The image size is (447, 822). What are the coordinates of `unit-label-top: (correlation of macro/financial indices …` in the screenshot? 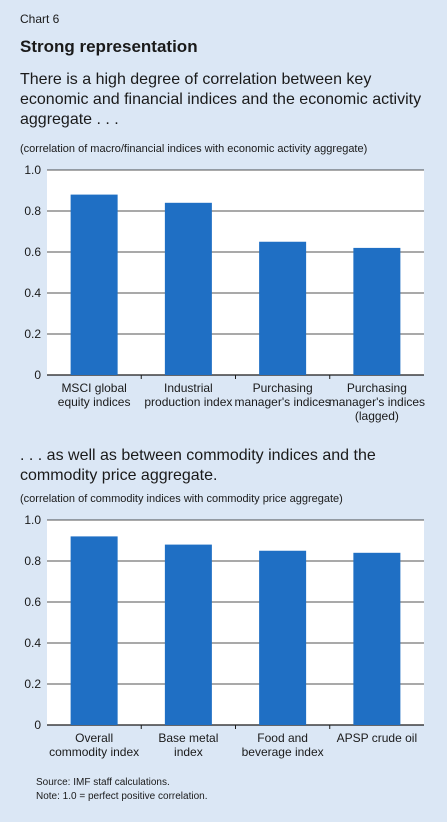 It's located at (194, 149).